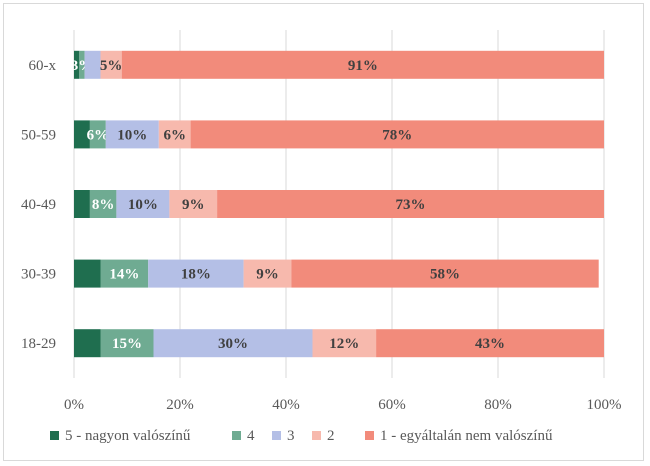  What do you see at coordinates (291, 436) in the screenshot?
I see `legend-label: 3` at bounding box center [291, 436].